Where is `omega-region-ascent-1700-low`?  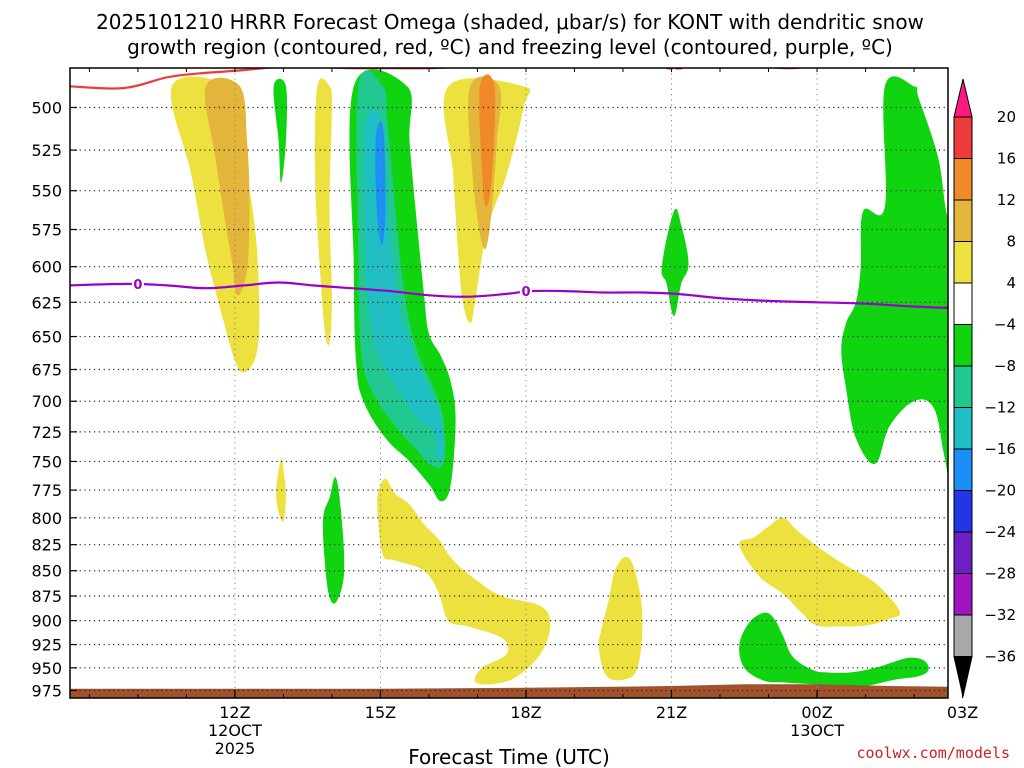
omega-region-ascent-1700-low is located at coordinates (464, 581).